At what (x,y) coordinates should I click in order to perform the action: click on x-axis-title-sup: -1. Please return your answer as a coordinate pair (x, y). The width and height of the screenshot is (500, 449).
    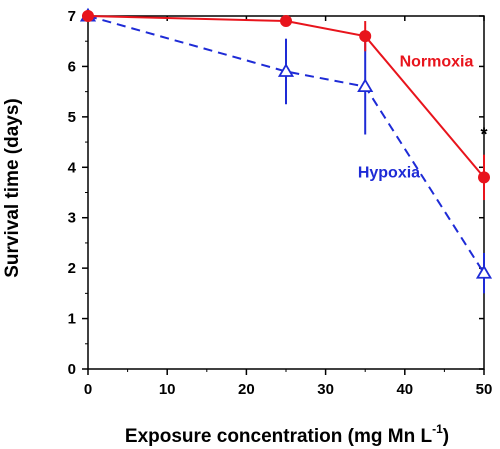
    Looking at the image, I should click on (437, 429).